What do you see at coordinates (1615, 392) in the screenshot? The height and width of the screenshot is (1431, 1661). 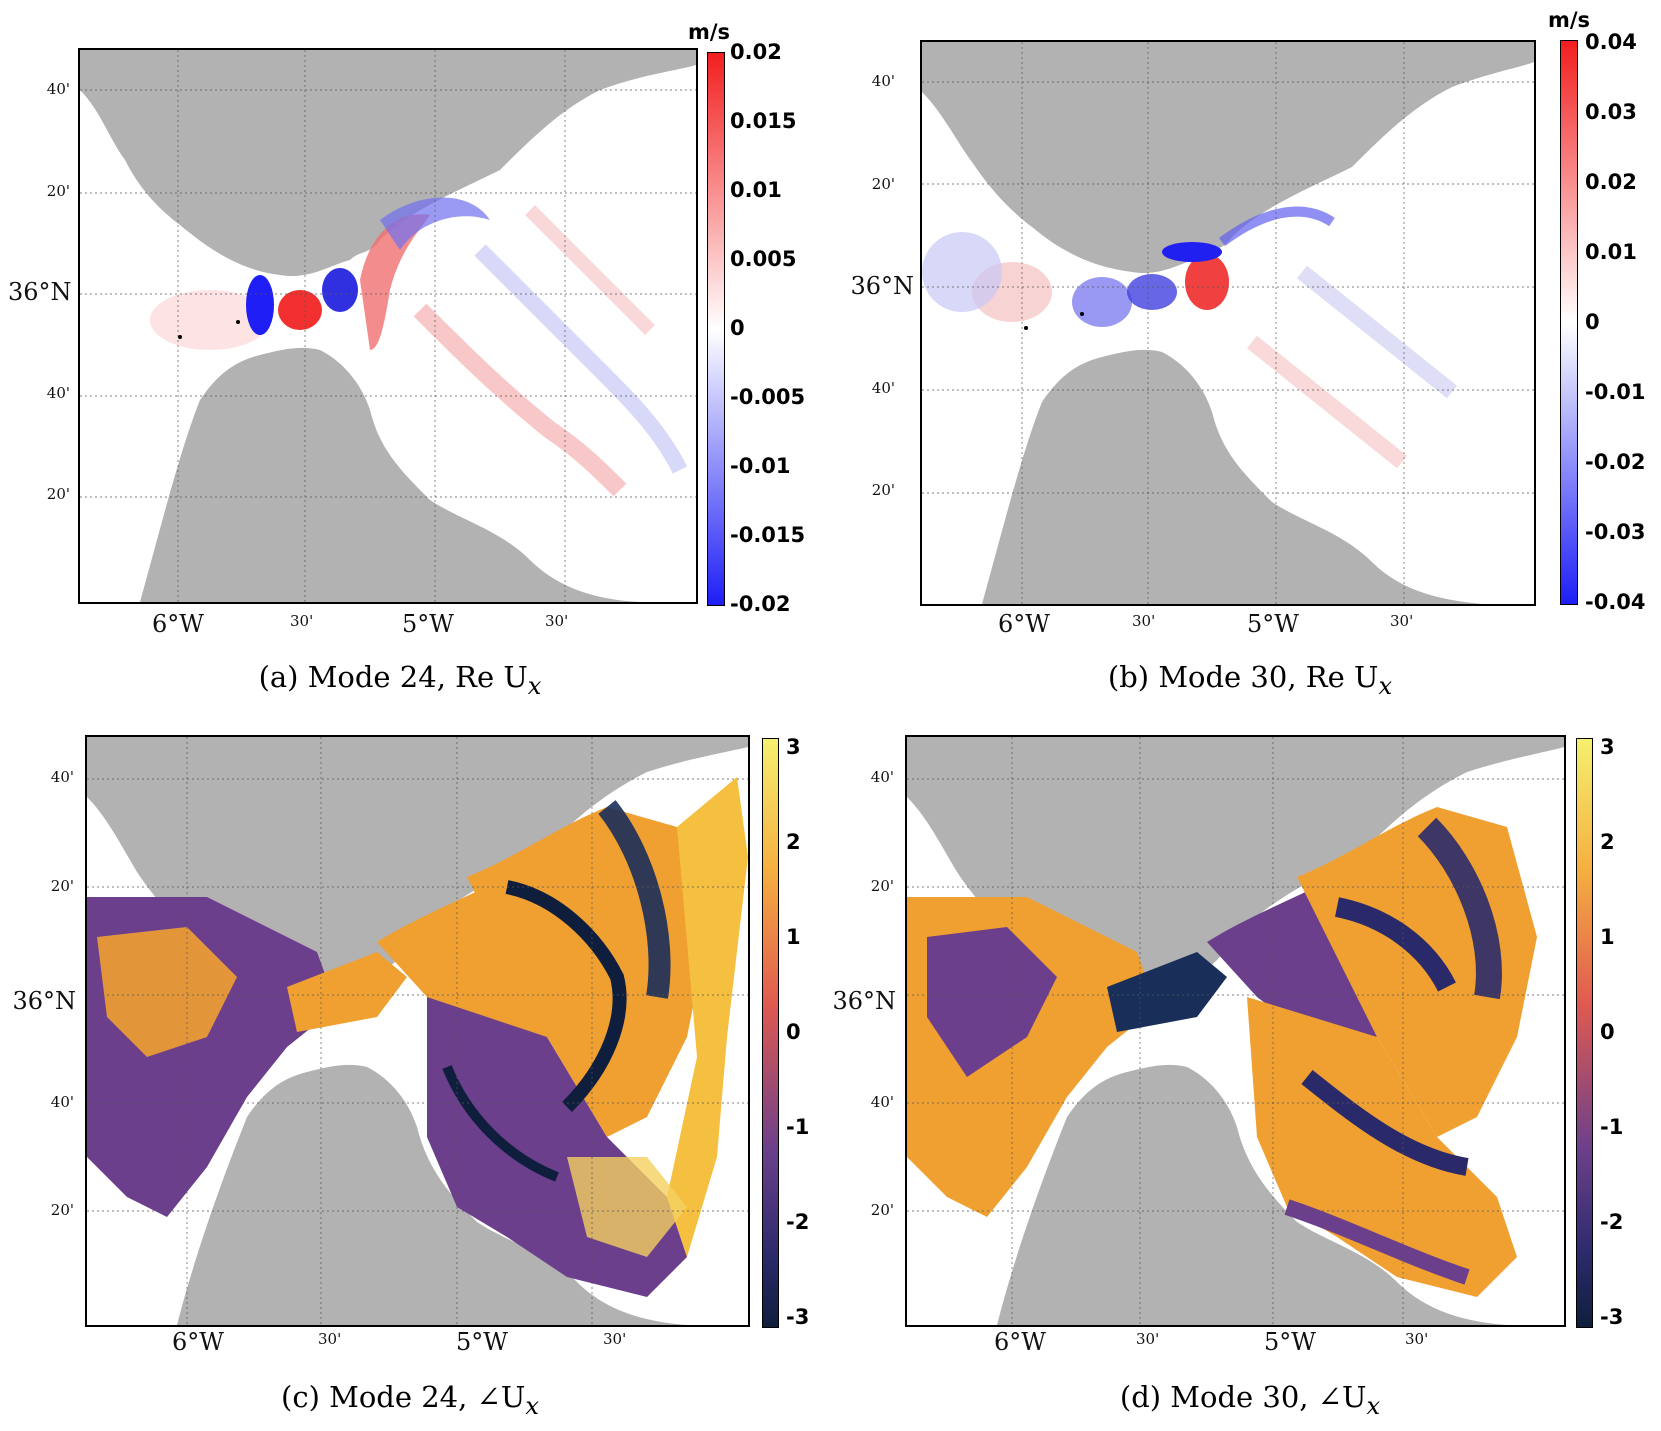 I see `colorbar-b-tick-5: -0.01` at bounding box center [1615, 392].